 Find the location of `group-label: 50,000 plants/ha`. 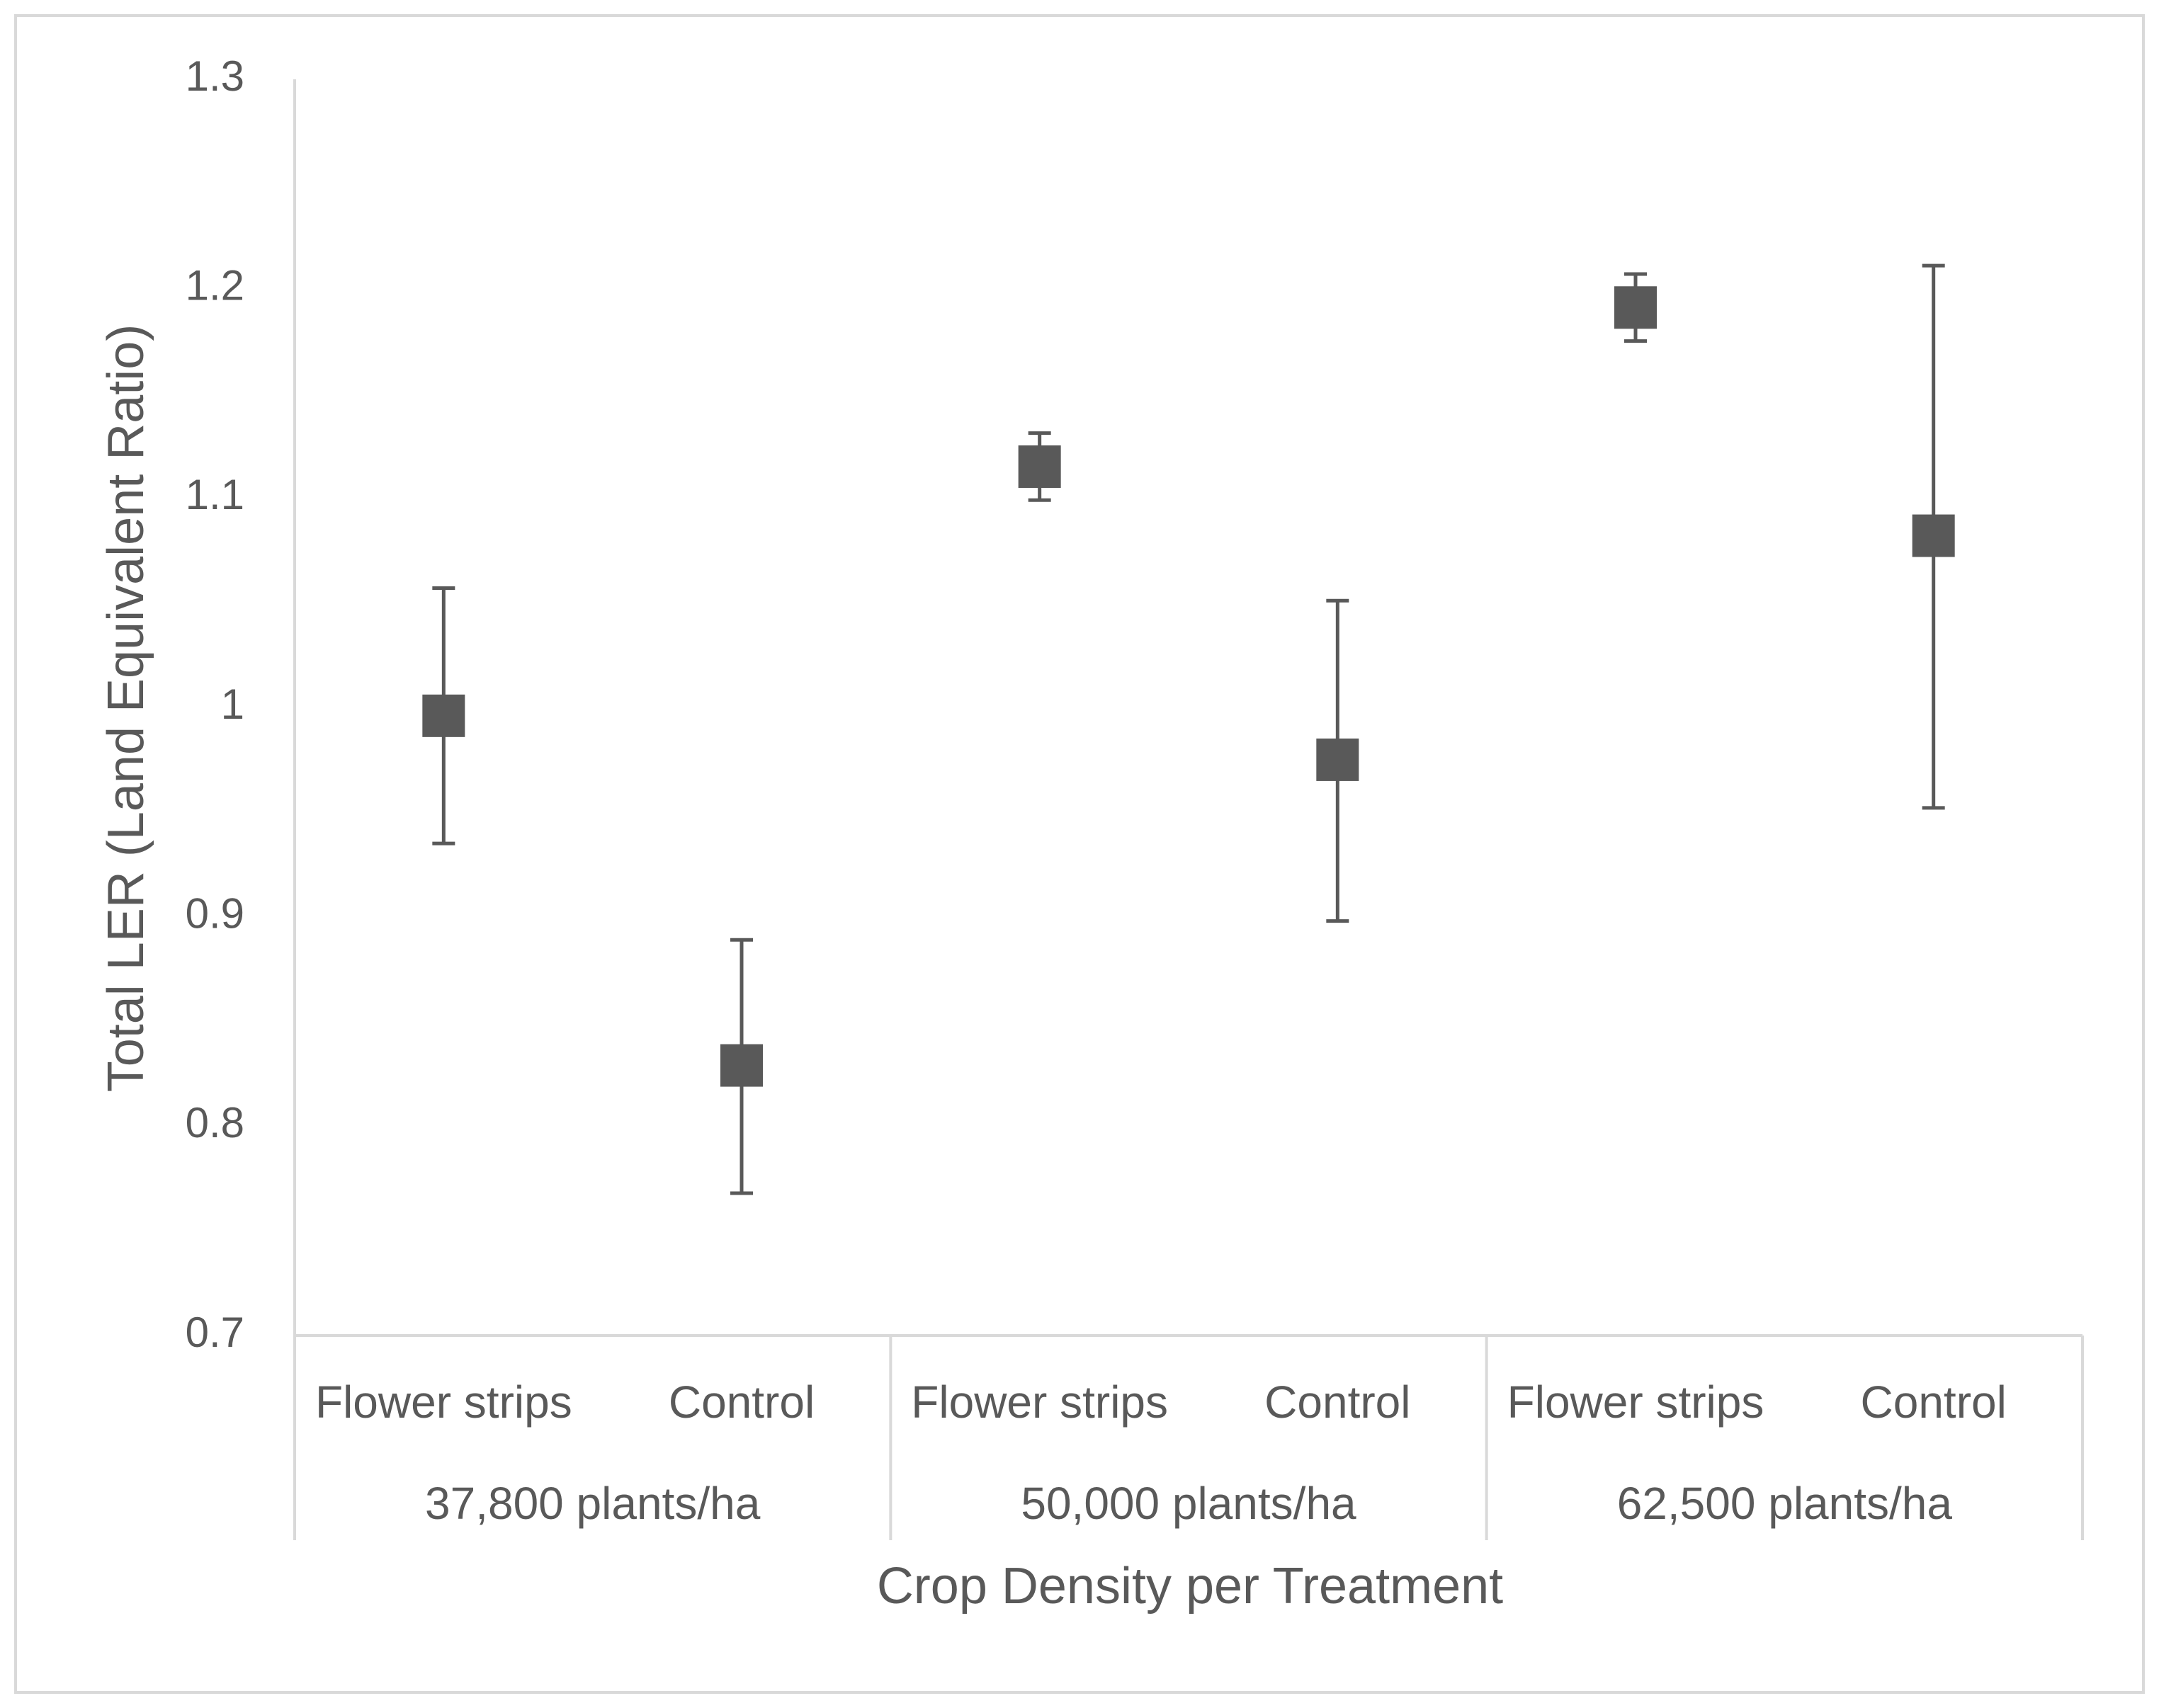

group-label: 50,000 plants/ha is located at coordinates (1189, 1504).